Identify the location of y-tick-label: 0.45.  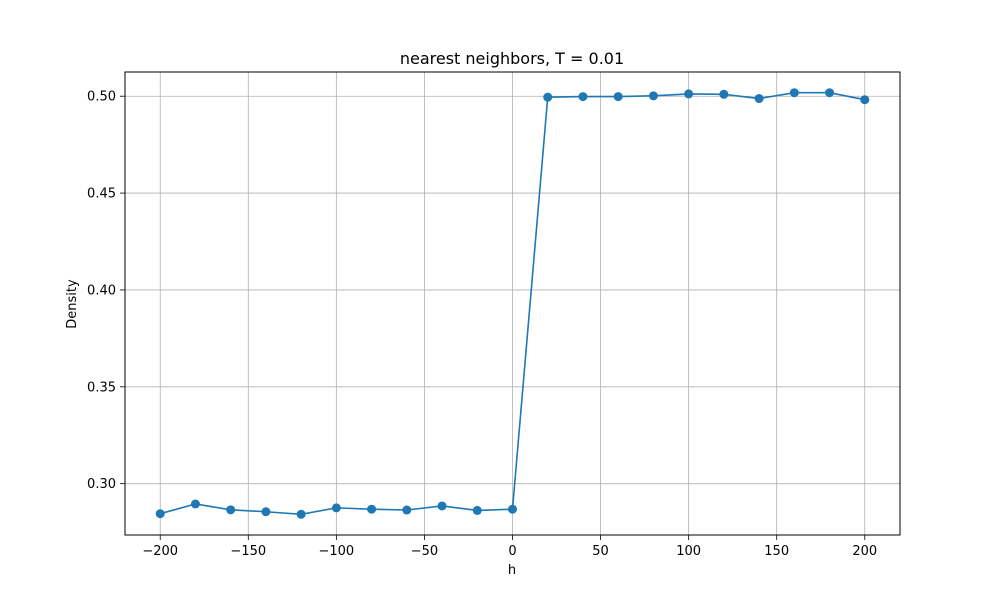
(101, 194).